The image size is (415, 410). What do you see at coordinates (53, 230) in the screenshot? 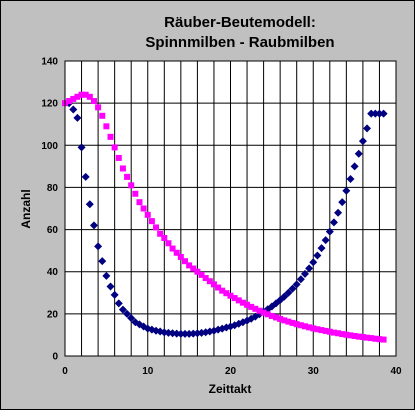
I see `y-tick-label: 60` at bounding box center [53, 230].